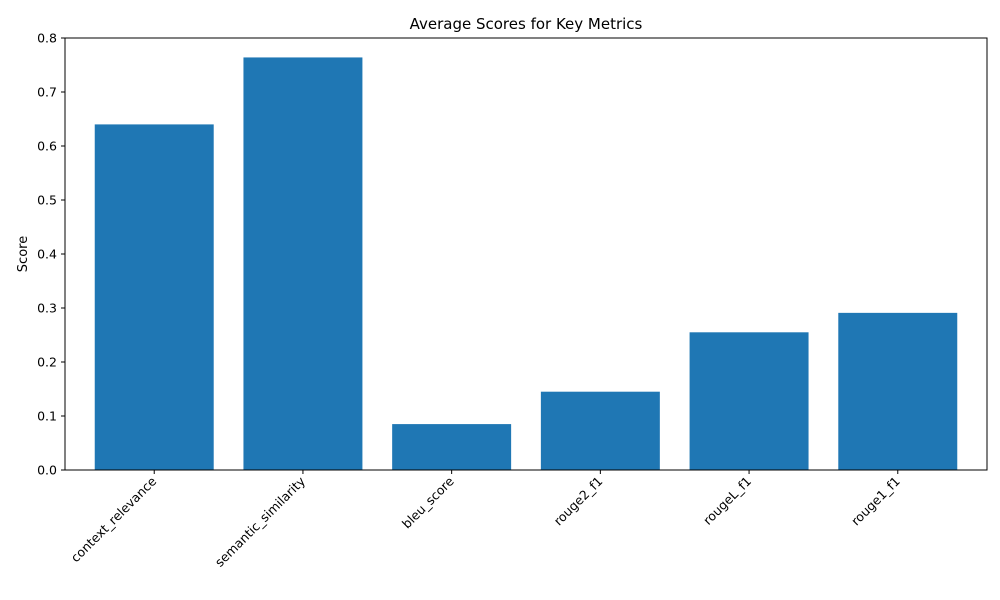 Image resolution: width=1000 pixels, height=600 pixels. What do you see at coordinates (154, 297) in the screenshot?
I see `bar-context-relevance` at bounding box center [154, 297].